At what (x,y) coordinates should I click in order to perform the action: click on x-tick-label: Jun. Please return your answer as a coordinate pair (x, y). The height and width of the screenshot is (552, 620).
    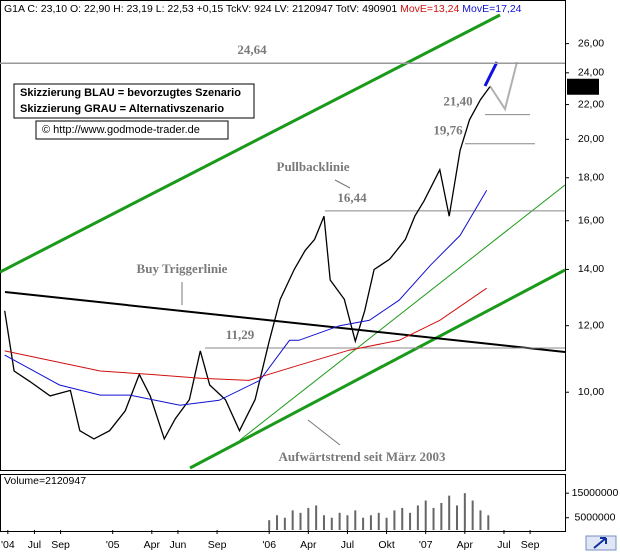
    Looking at the image, I should click on (177, 545).